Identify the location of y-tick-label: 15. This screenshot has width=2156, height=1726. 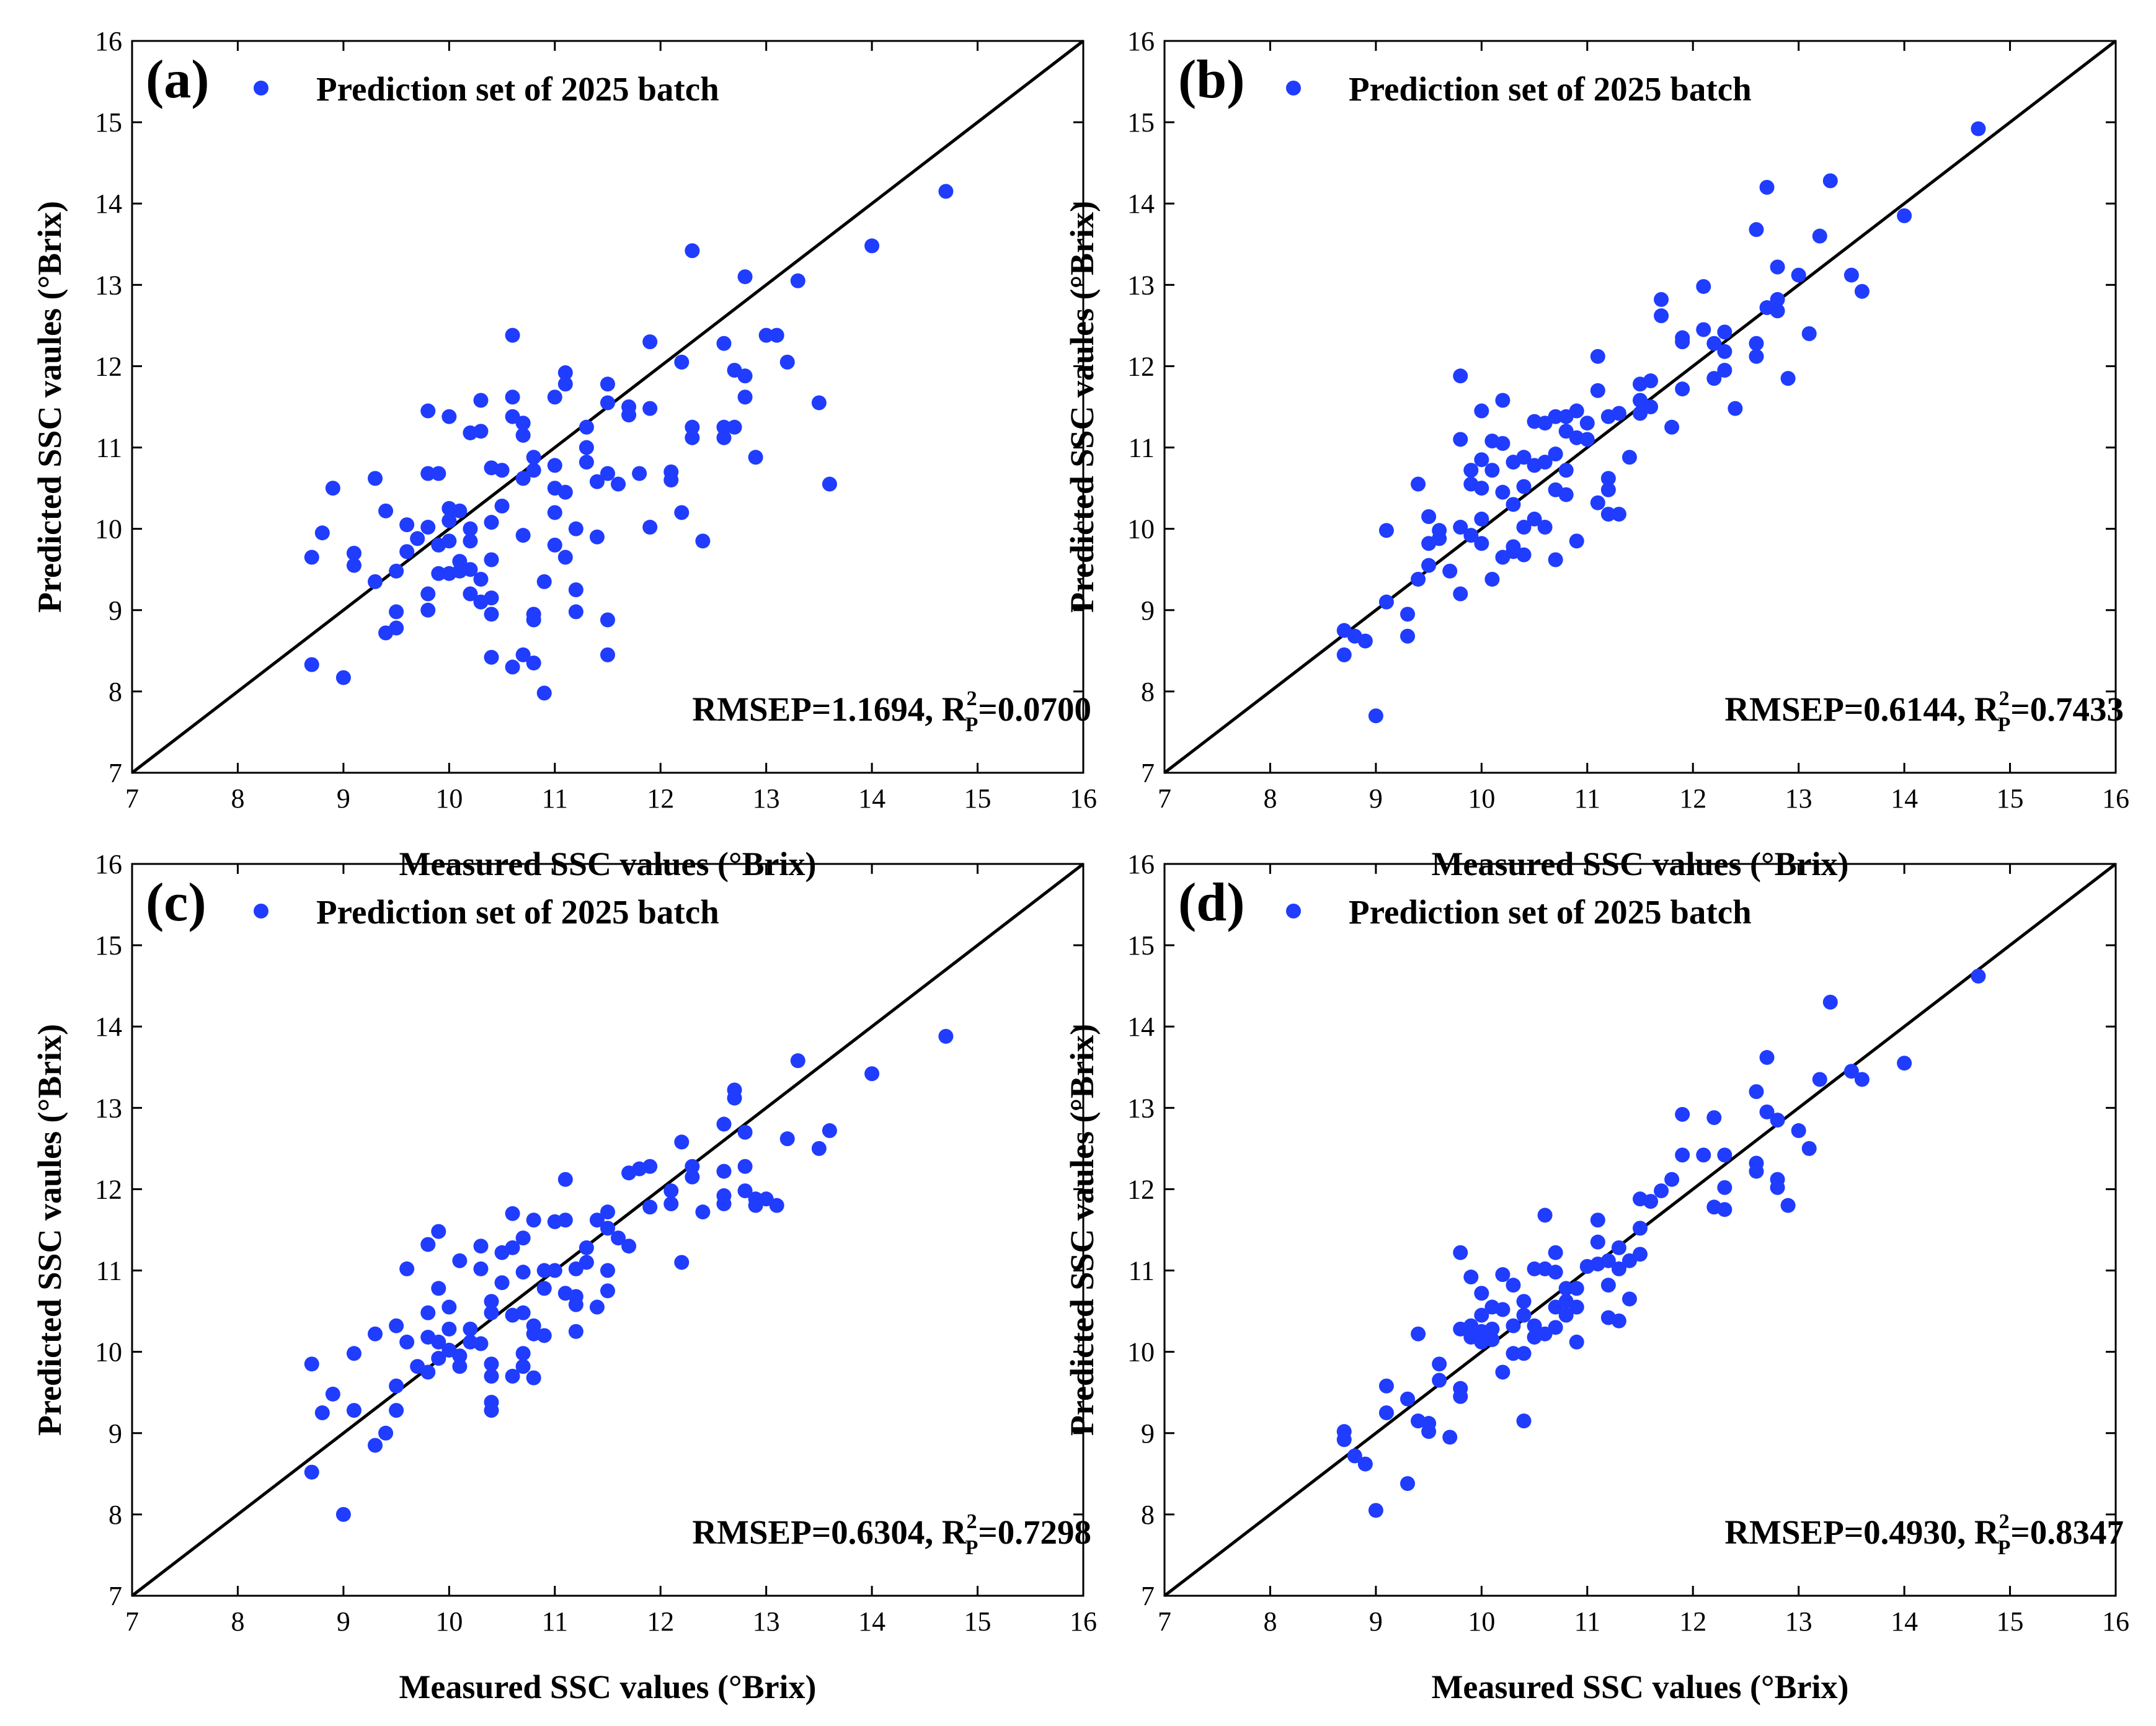
(109, 945).